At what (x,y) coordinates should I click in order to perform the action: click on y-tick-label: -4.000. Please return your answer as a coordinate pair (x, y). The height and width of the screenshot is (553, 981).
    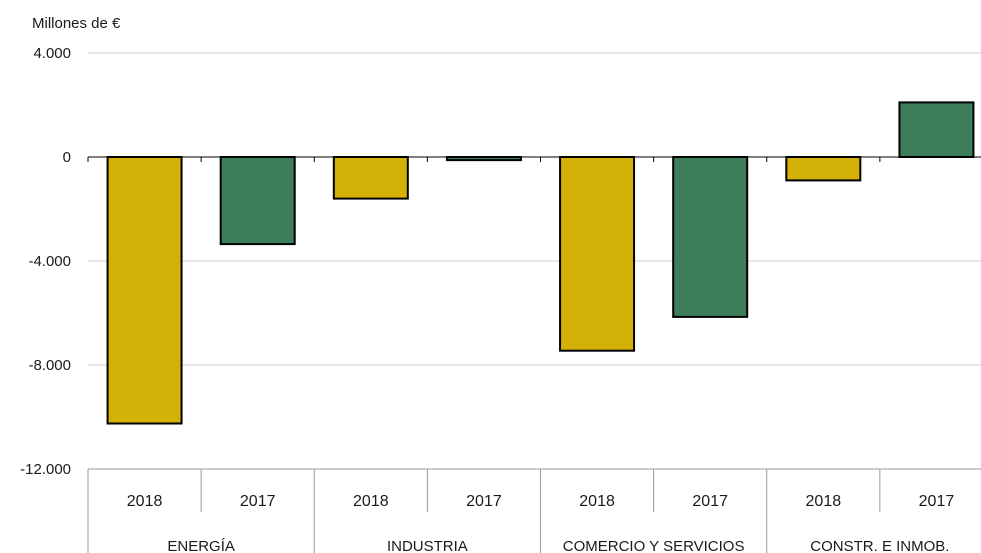
    Looking at the image, I should click on (49, 261).